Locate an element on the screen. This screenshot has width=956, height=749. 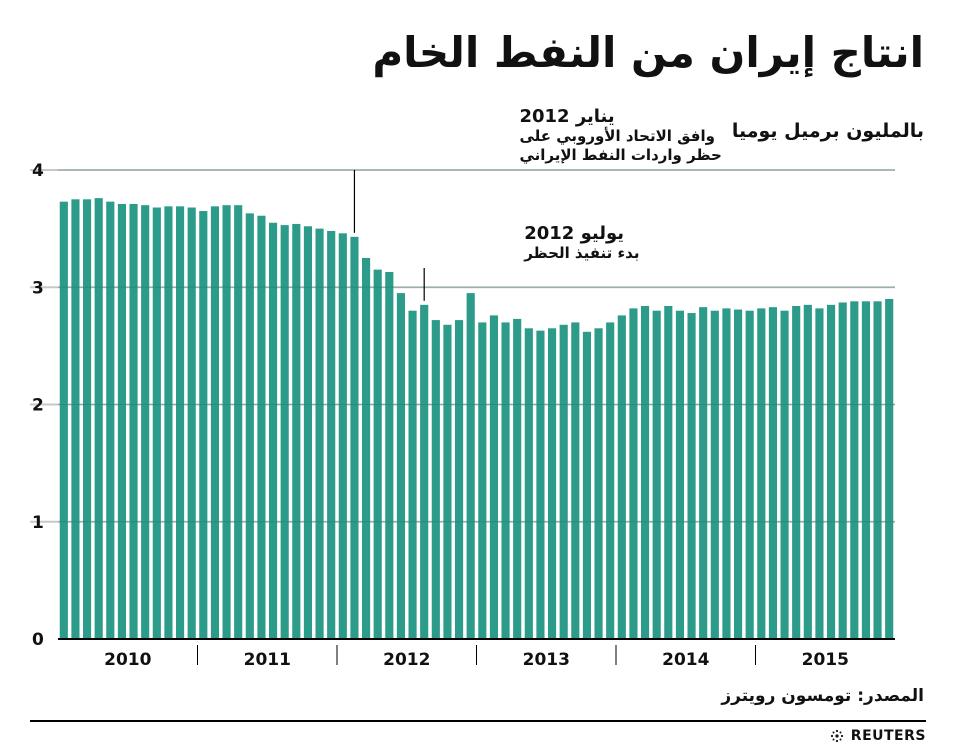
annotation-text: حظر واردات النفط الإيراني is located at coordinates (620, 155).